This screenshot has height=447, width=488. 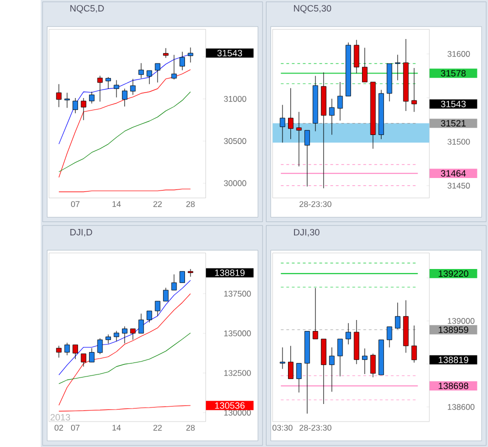 What do you see at coordinates (282, 427) in the screenshot?
I see `x-tick-label: 03:30` at bounding box center [282, 427].